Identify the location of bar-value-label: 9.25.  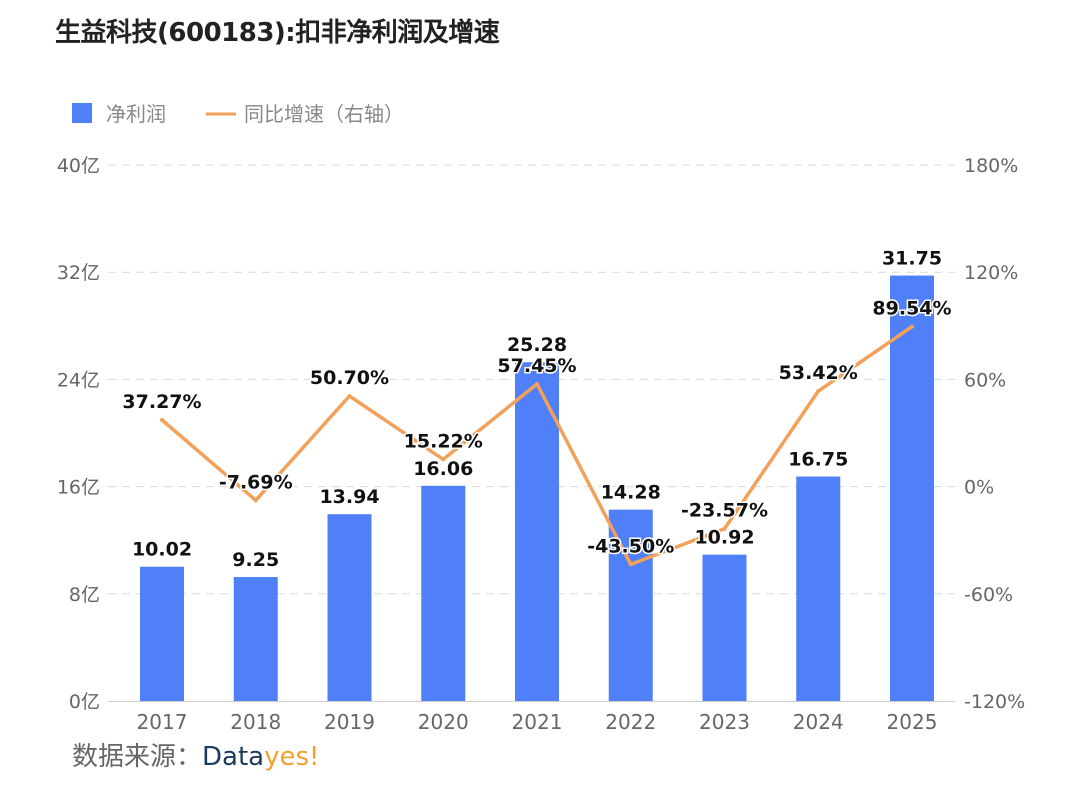
(255, 560).